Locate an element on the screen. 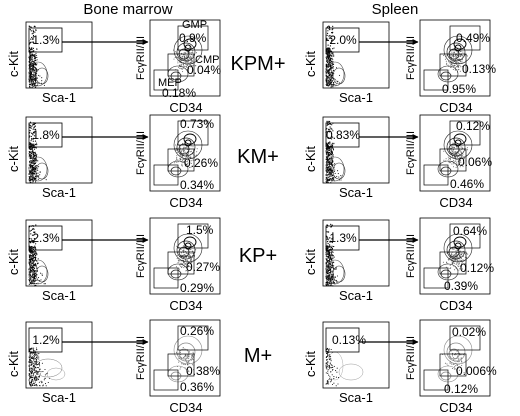 This screenshot has width=520, height=416. gmp-percentage: 0.49% is located at coordinates (473, 38).